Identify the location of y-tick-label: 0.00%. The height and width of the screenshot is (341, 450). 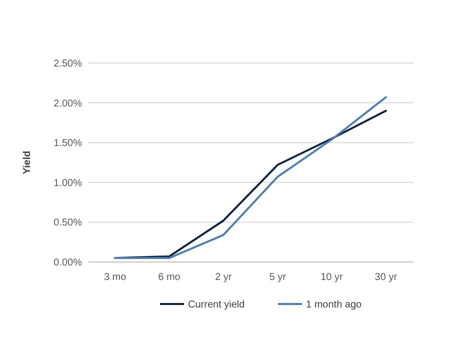
(68, 263).